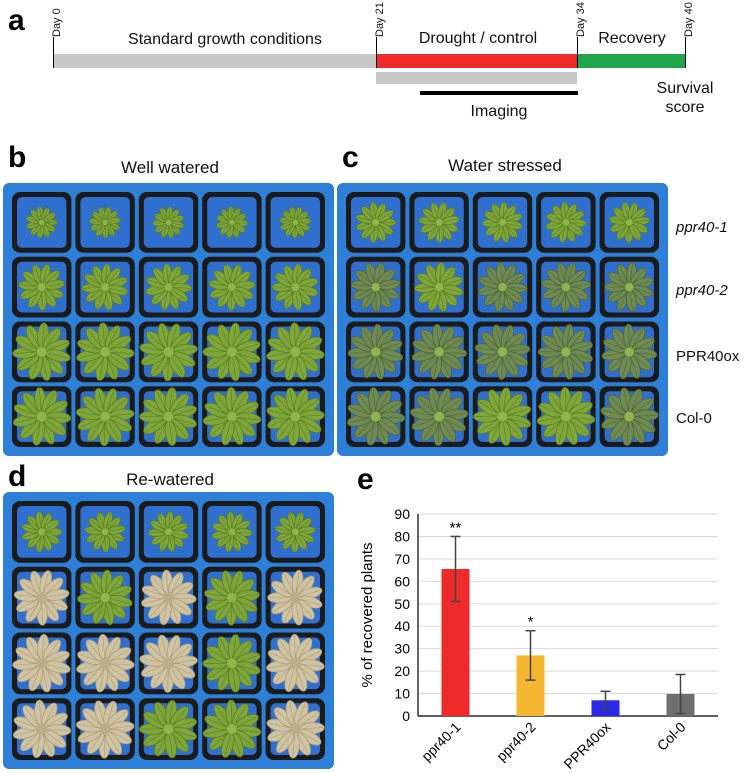 The width and height of the screenshot is (749, 773). What do you see at coordinates (350, 157) in the screenshot?
I see `panel-label-c: c` at bounding box center [350, 157].